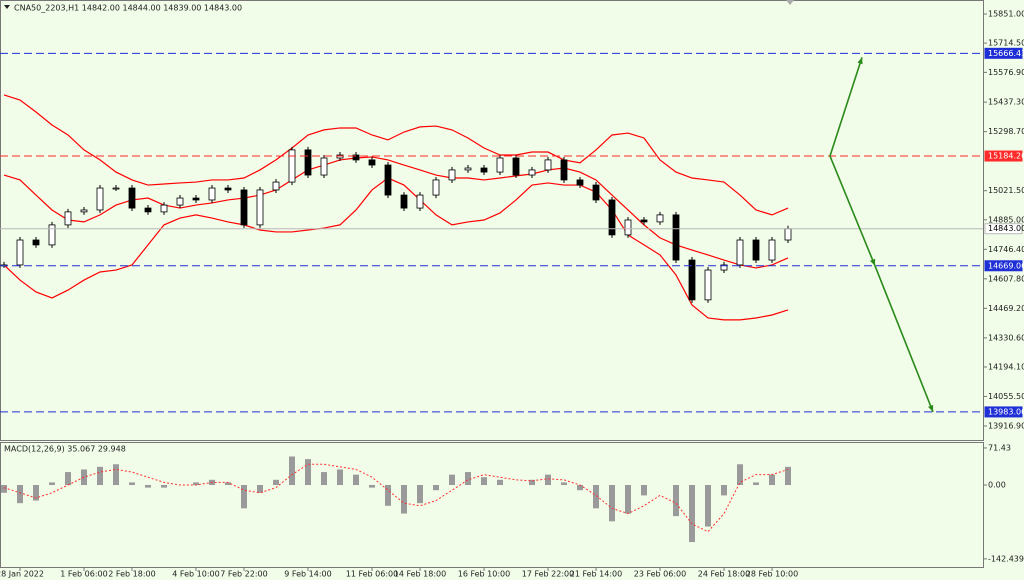 This screenshot has width=1024, height=580. I want to click on x-tick-label: 4 Feb 10:00, so click(195, 574).